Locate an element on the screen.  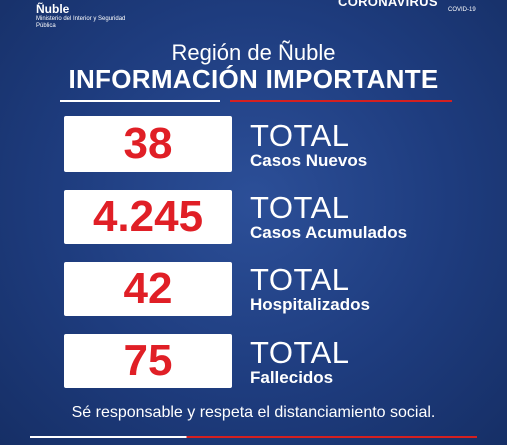
footer-stripe is located at coordinates (253, 437).